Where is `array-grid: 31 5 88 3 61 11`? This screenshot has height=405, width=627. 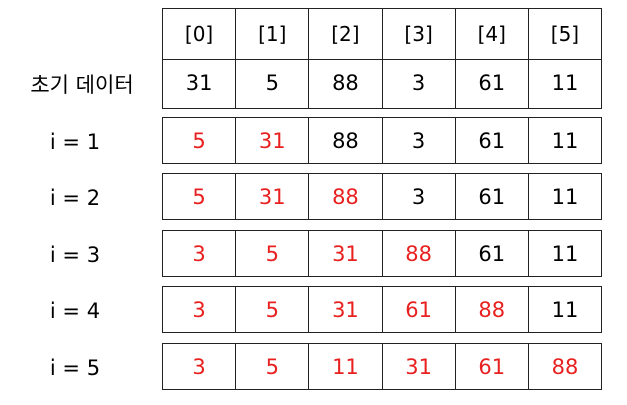
array-grid: 31 5 88 3 61 11 is located at coordinates (382, 83).